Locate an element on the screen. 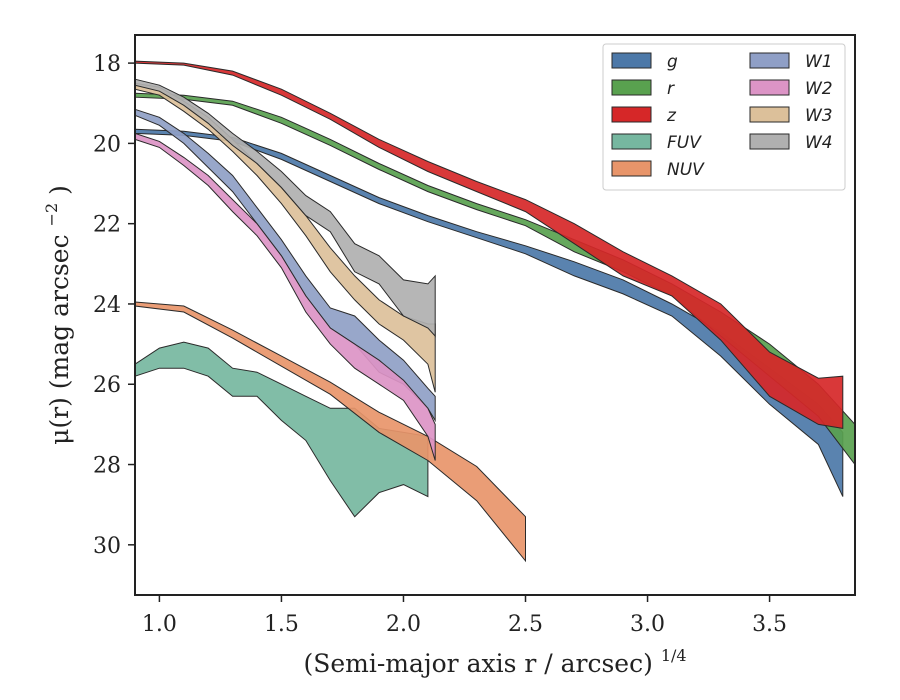 Image resolution: width=900 pixels, height=700 pixels. legend: grz FUV NUV W1 W2 W3 W4 is located at coordinates (724, 117).